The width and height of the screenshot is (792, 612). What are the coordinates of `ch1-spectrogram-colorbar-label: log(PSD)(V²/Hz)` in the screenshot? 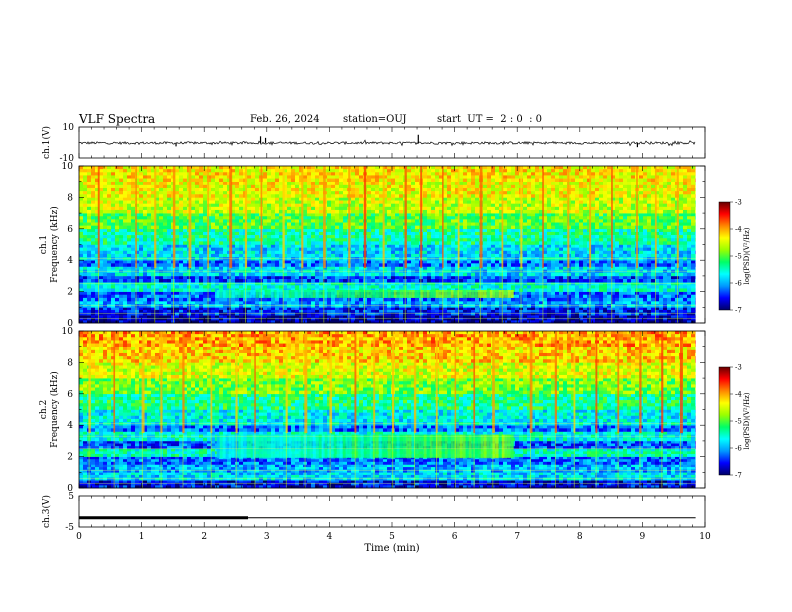 It's located at (747, 255).